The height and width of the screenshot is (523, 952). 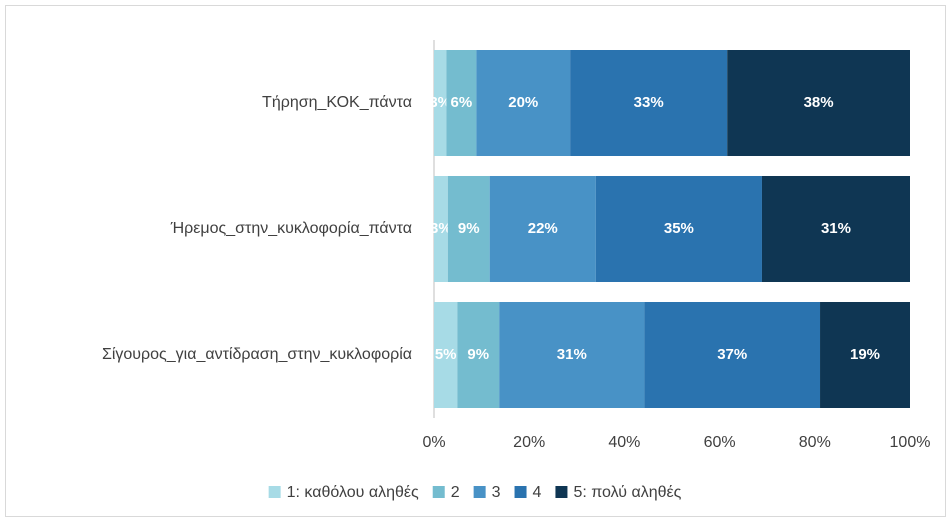 I want to click on category-label: Σίγουρος_για_αντίδραση_στην_κυκλοφορία, so click(x=257, y=354).